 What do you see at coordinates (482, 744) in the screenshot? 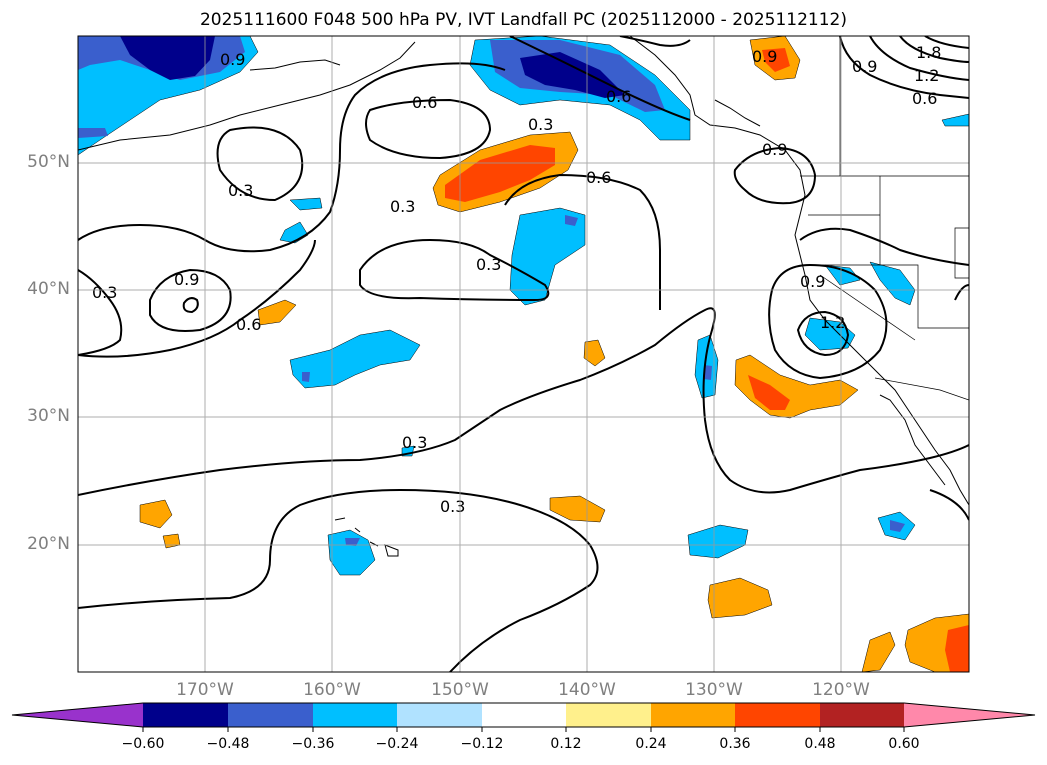
I see `colorbar-label: −0.12` at bounding box center [482, 744].